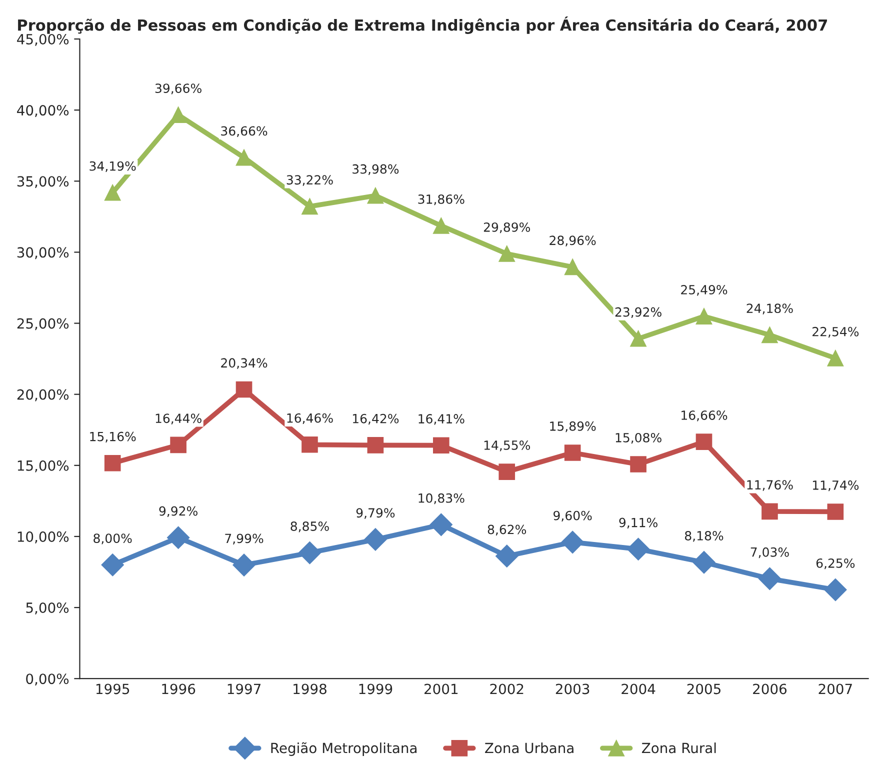 The image size is (886, 780). What do you see at coordinates (769, 309) in the screenshot?
I see `data-label: 24,18%` at bounding box center [769, 309].